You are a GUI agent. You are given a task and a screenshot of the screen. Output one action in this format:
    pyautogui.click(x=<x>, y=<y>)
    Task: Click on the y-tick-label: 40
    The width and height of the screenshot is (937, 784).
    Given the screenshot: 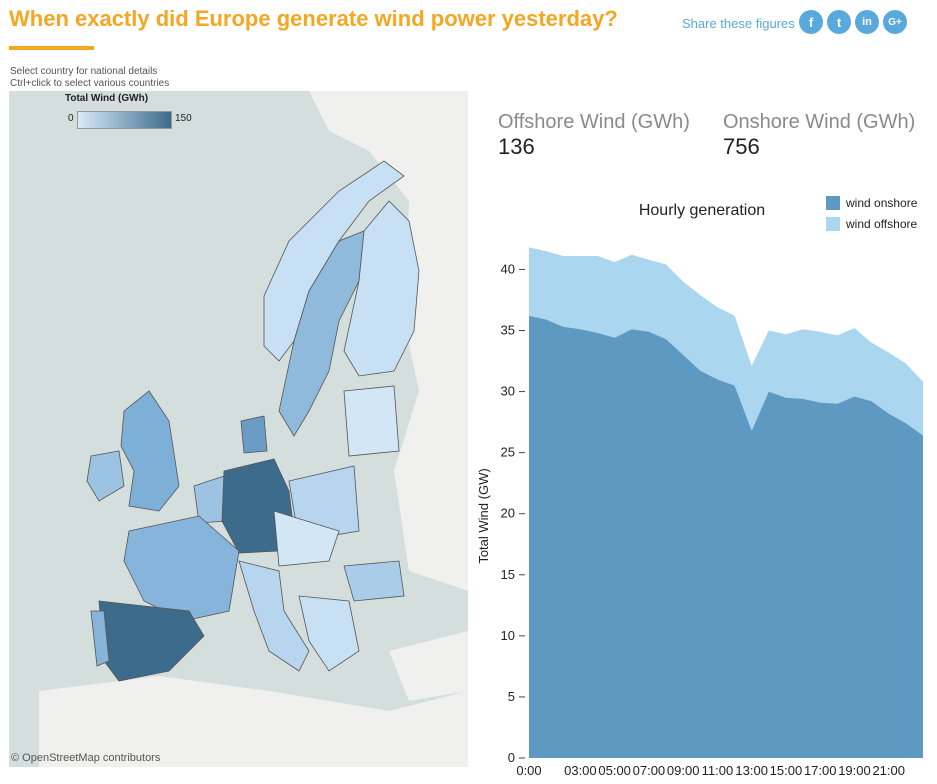 What is the action you would take?
    pyautogui.click(x=508, y=268)
    